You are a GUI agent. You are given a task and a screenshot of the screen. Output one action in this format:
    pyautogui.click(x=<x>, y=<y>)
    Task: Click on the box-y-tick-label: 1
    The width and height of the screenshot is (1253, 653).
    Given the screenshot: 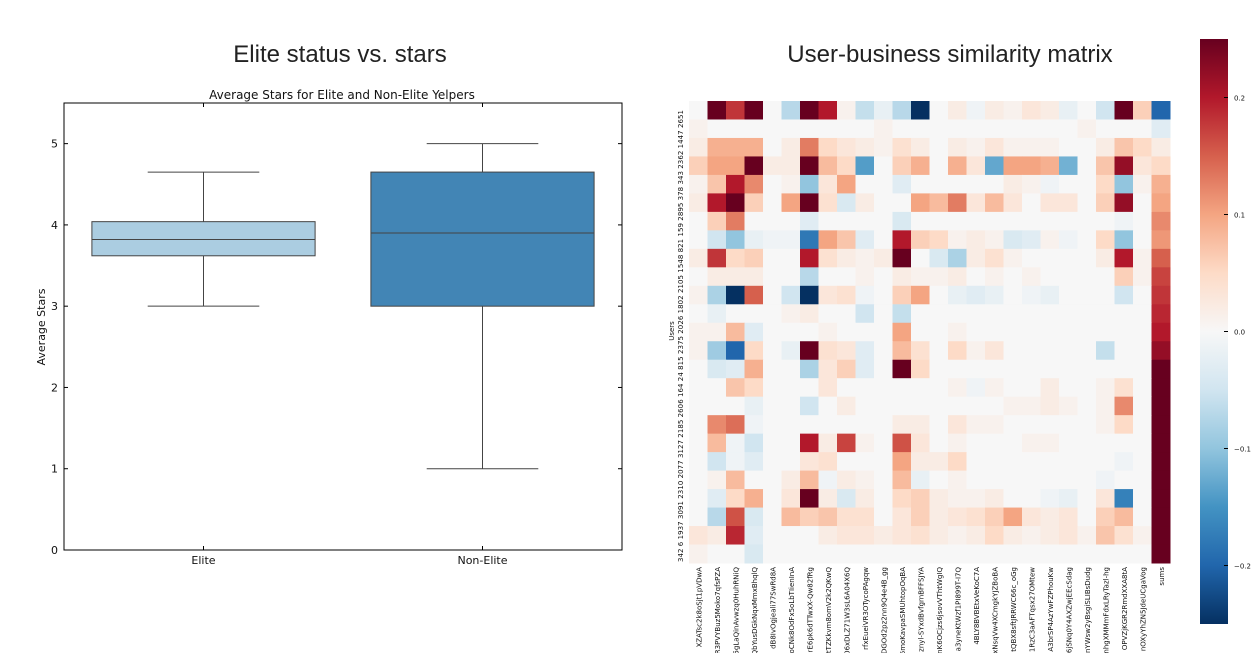 What is the action you would take?
    pyautogui.click(x=54, y=469)
    